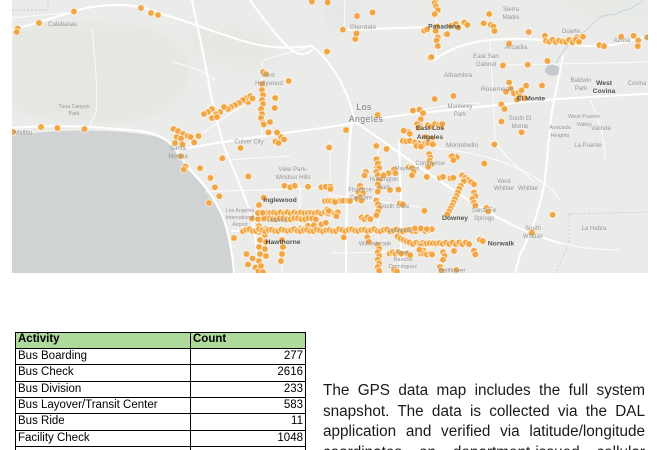 The height and width of the screenshot is (450, 667). What do you see at coordinates (364, 107) in the screenshot?
I see `svg-text: Los` at bounding box center [364, 107].